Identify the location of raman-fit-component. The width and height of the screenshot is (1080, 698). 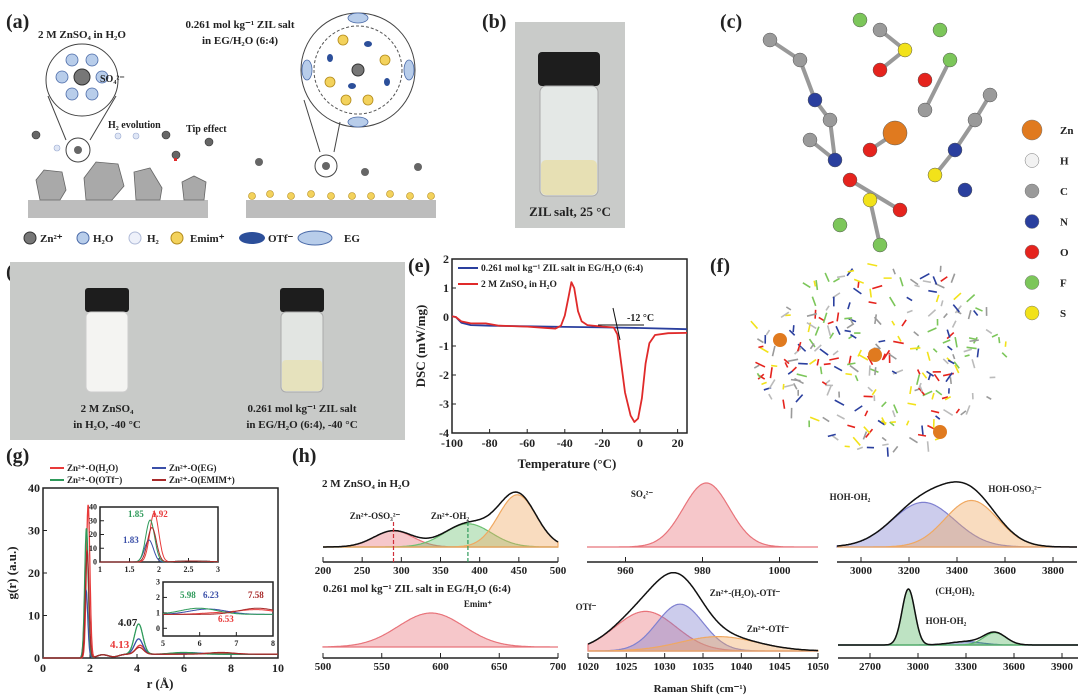
(441, 521).